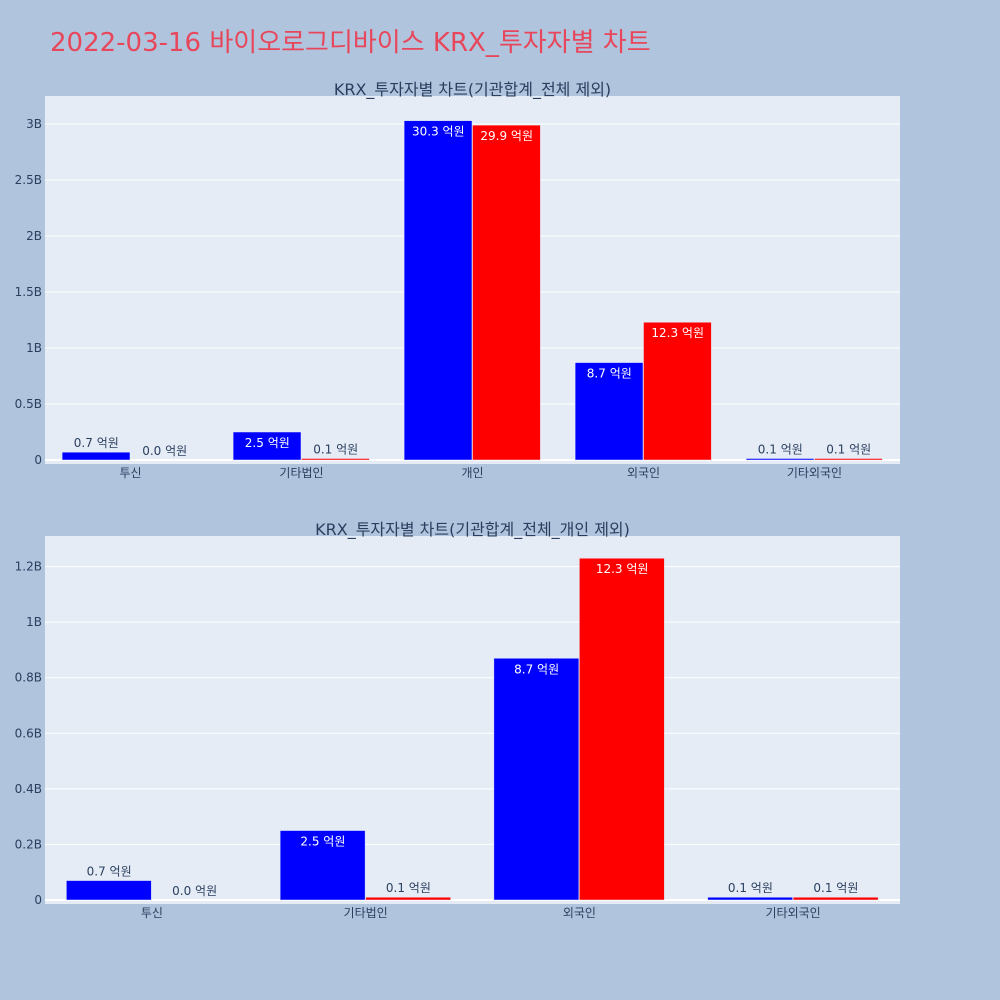 The height and width of the screenshot is (1000, 1000). Describe the element at coordinates (350, 43) in the screenshot. I see `page-title: 2022-03-16 바이오로그디바이스 KRX_투자자별 차트` at that location.